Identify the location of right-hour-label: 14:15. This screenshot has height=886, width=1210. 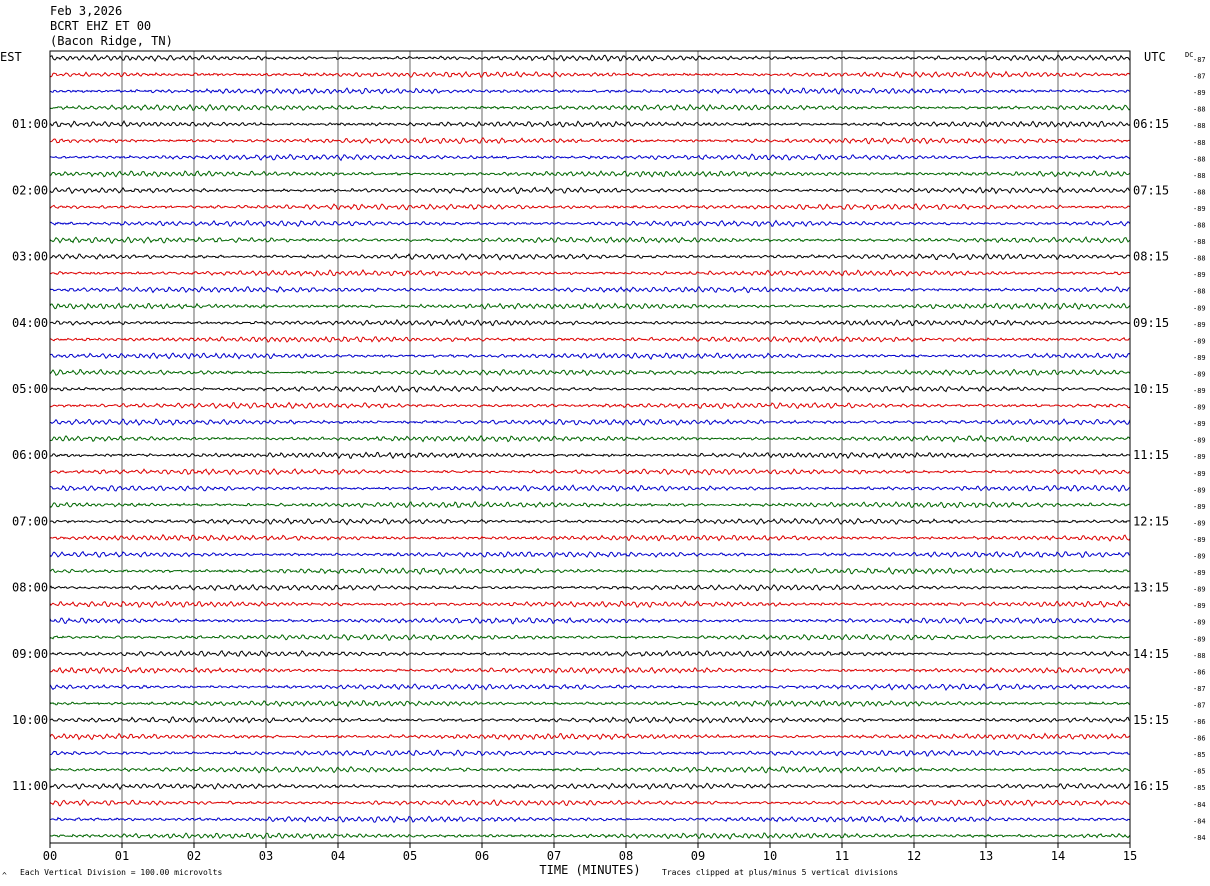
(1151, 654).